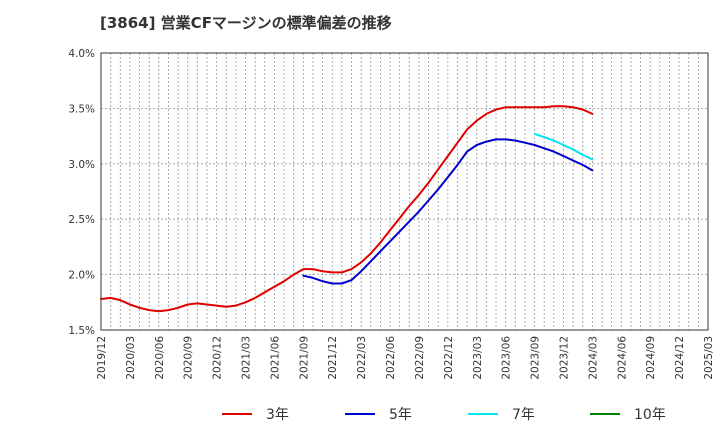 The width and height of the screenshot is (720, 440). I want to click on x-tick-label: 2023/06, so click(507, 358).